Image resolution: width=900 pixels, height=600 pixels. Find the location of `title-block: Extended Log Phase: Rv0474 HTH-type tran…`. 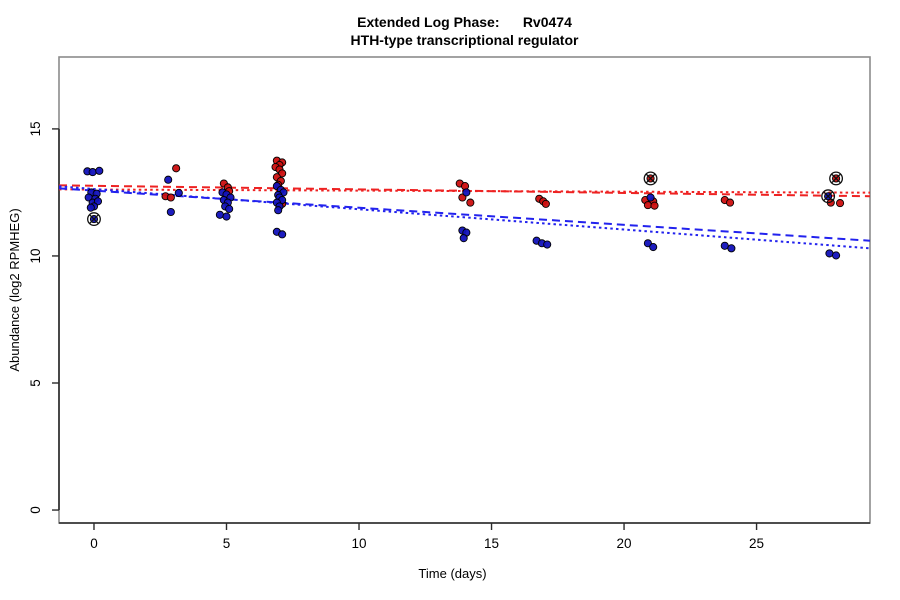

title-block: Extended Log Phase: Rv0474 HTH-type tran… is located at coordinates (464, 31).